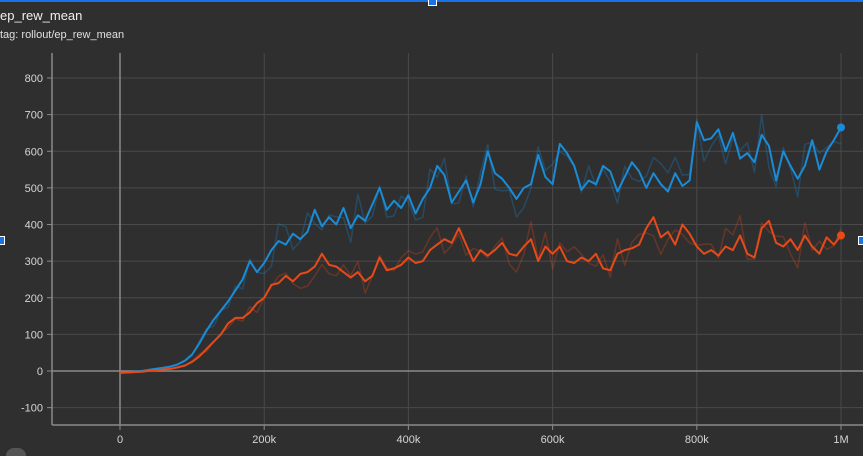 The width and height of the screenshot is (863, 456). What do you see at coordinates (841, 127) in the screenshot?
I see `end-marker-run-blue` at bounding box center [841, 127].